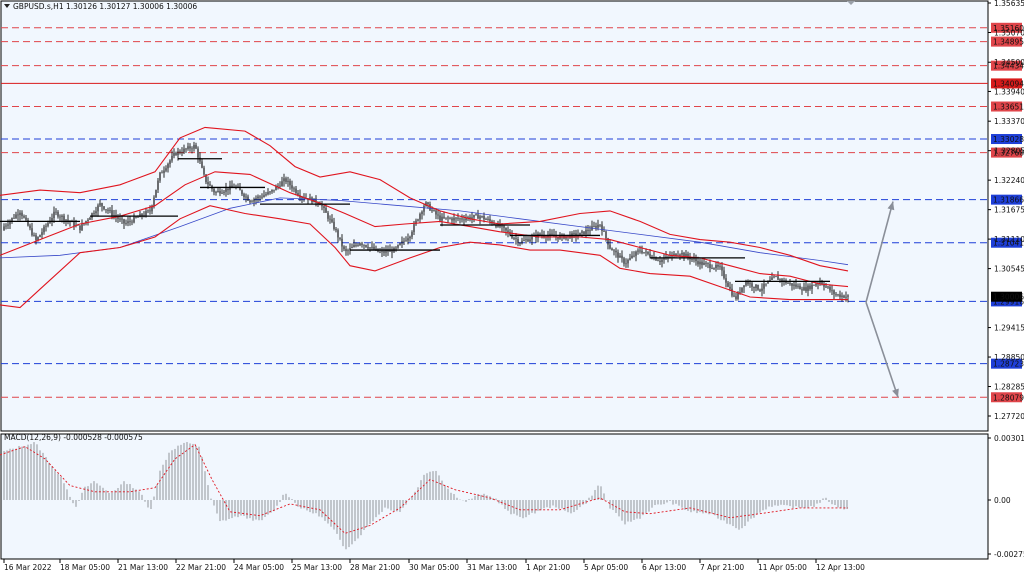 Image resolution: width=1024 pixels, height=578 pixels. What do you see at coordinates (1009, 151) in the screenshot?
I see `price-axis-label: 1.32805` at bounding box center [1009, 151].